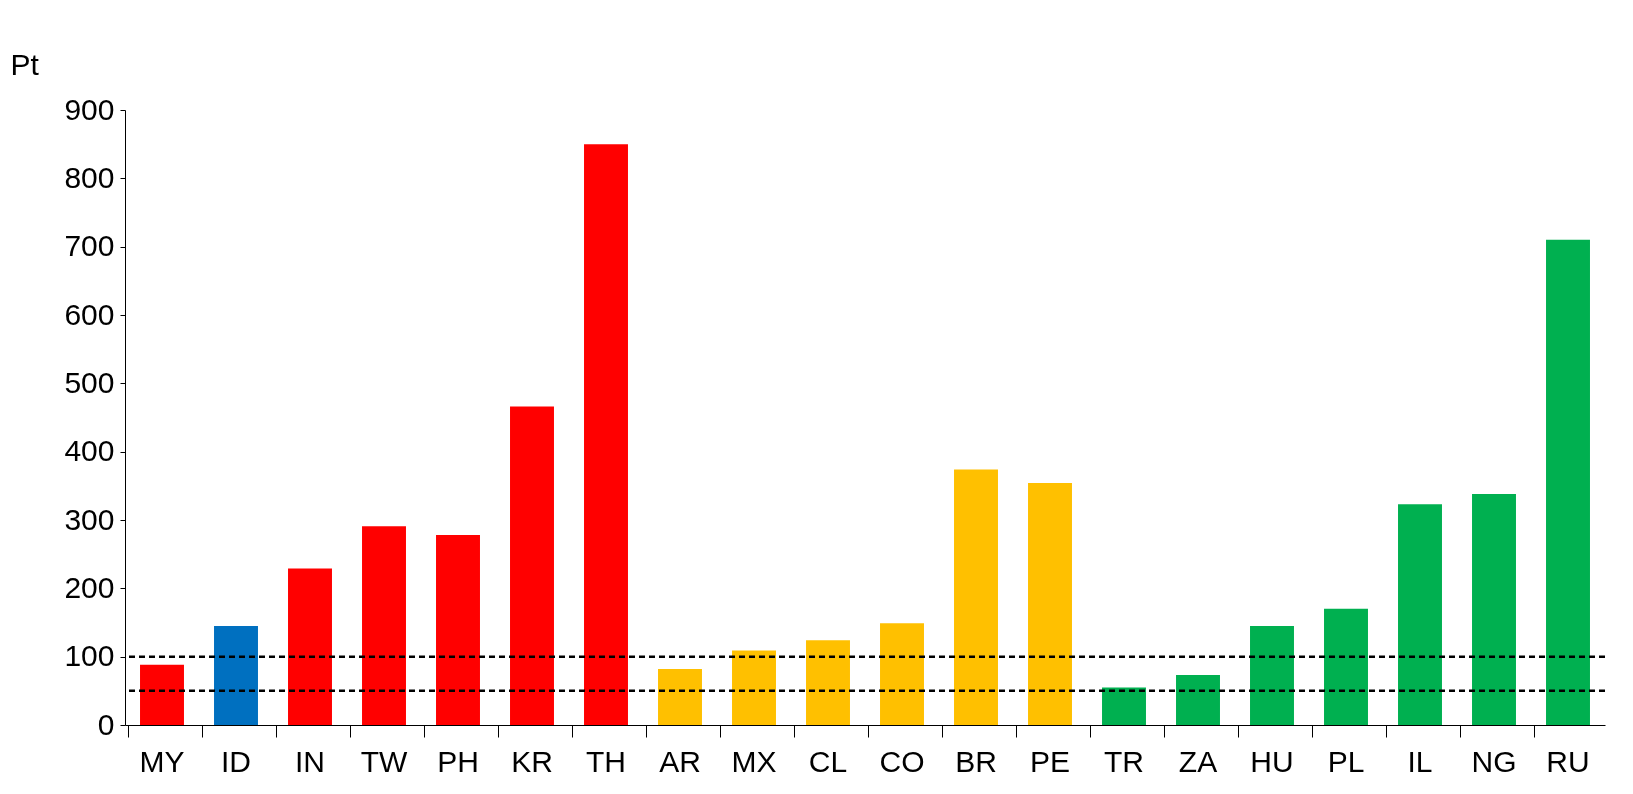 The width and height of the screenshot is (1633, 794). Describe the element at coordinates (89, 177) in the screenshot. I see `y-tick-label: 800` at that location.